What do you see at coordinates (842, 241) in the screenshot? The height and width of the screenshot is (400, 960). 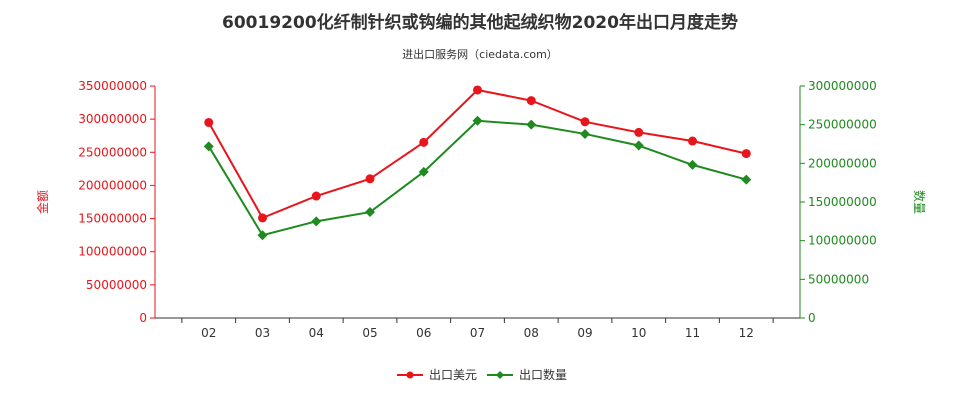 I see `y-right-tick-label: 100000000` at bounding box center [842, 241].